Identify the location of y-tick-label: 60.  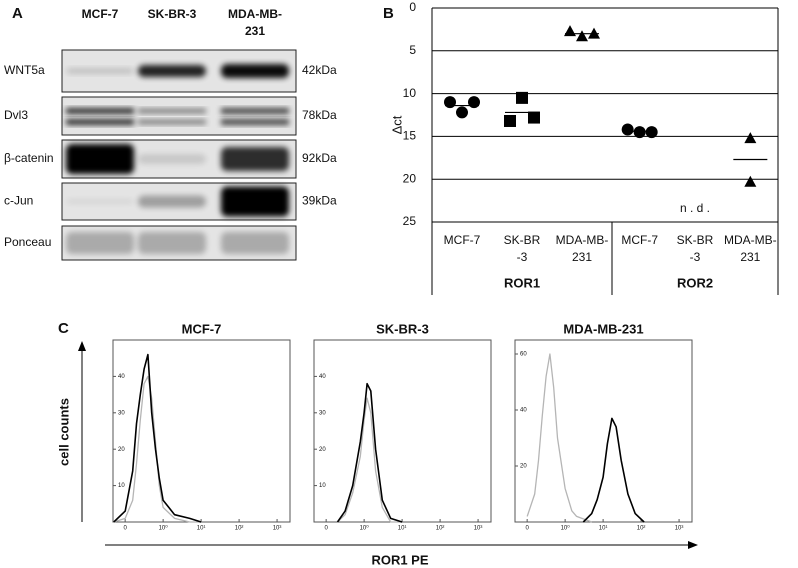
(523, 355).